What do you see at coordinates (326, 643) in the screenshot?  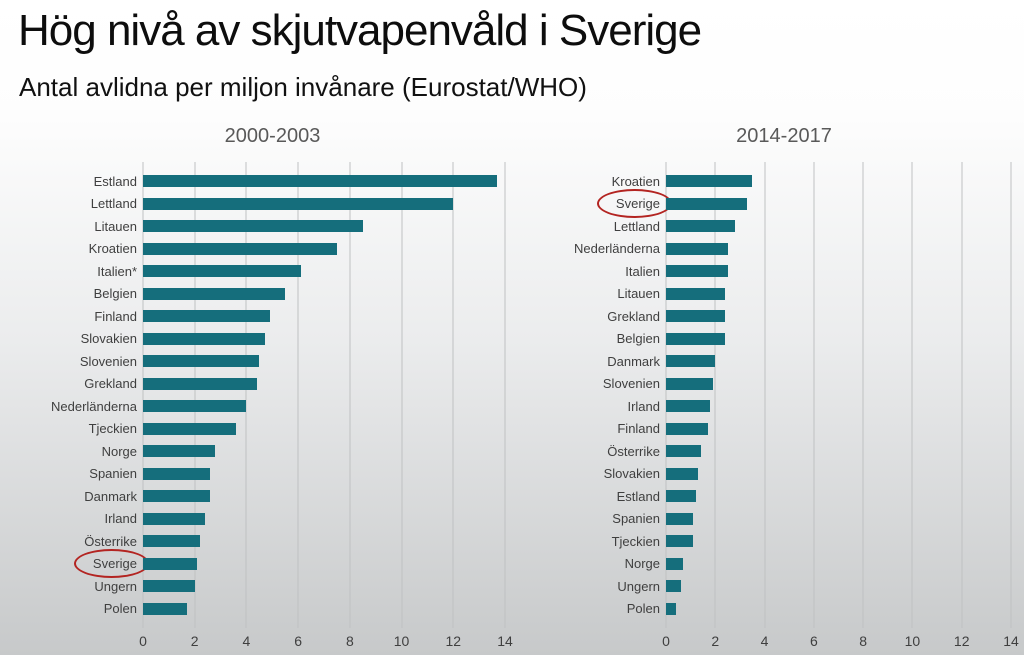 I see `x-axis: 0 2 4 6 8 10 12 14` at bounding box center [326, 643].